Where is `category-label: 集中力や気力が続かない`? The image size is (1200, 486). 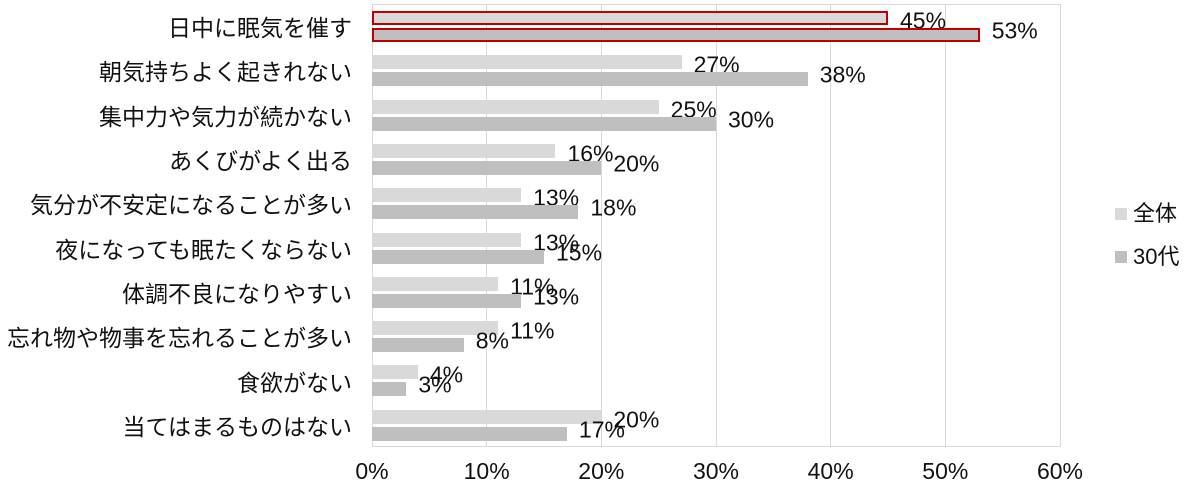 category-label: 集中力や気力が続かない is located at coordinates (225, 116).